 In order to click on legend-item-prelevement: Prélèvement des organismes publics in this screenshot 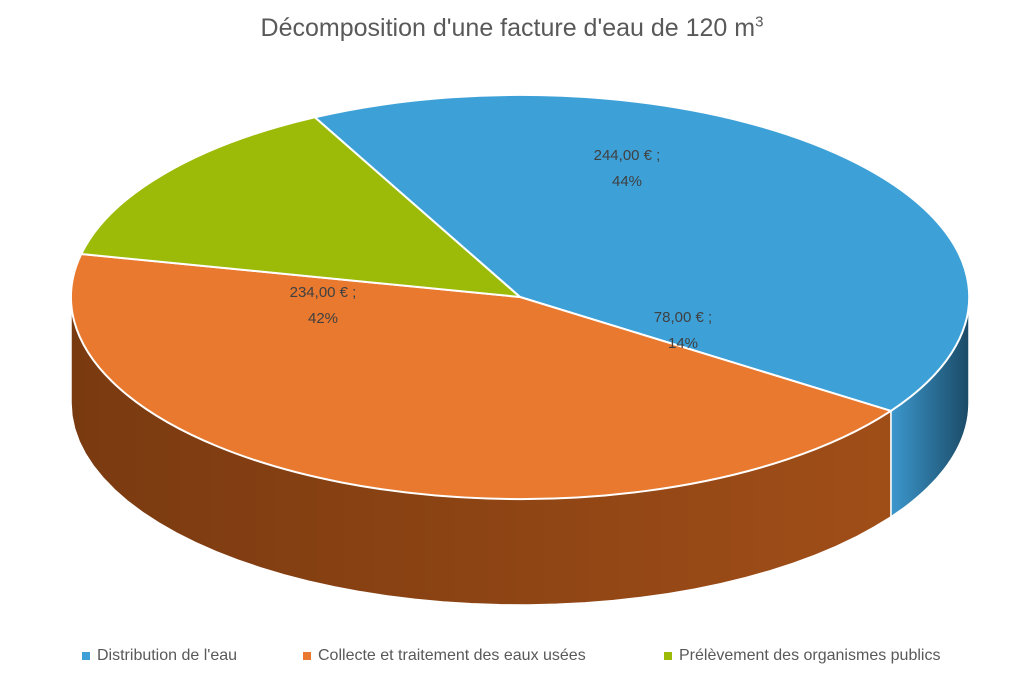, I will do `click(802, 656)`.